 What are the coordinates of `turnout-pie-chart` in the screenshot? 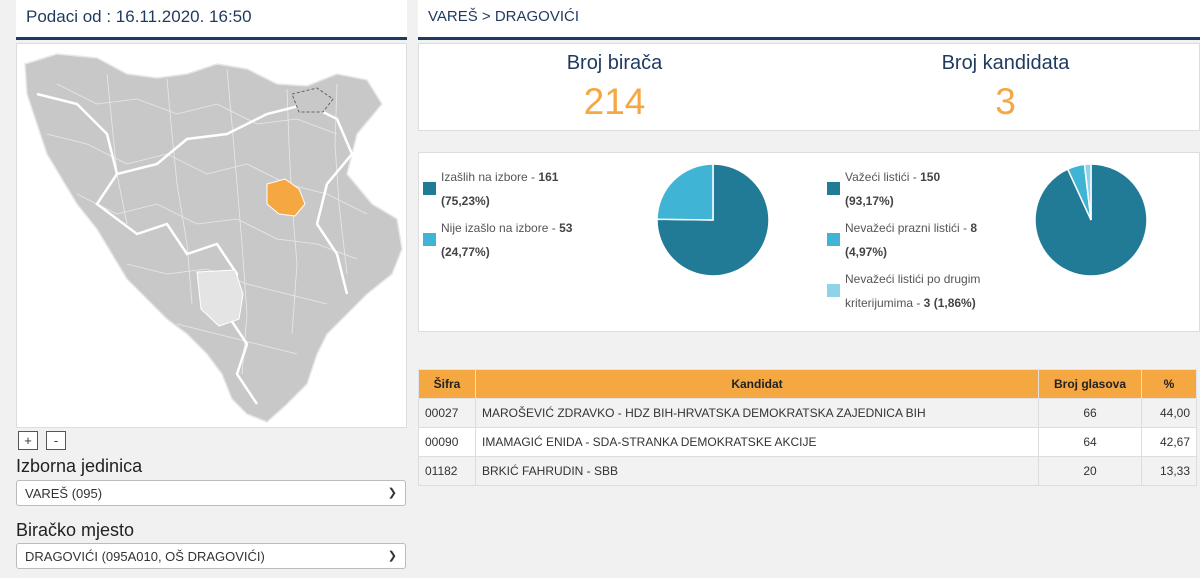 It's located at (713, 220).